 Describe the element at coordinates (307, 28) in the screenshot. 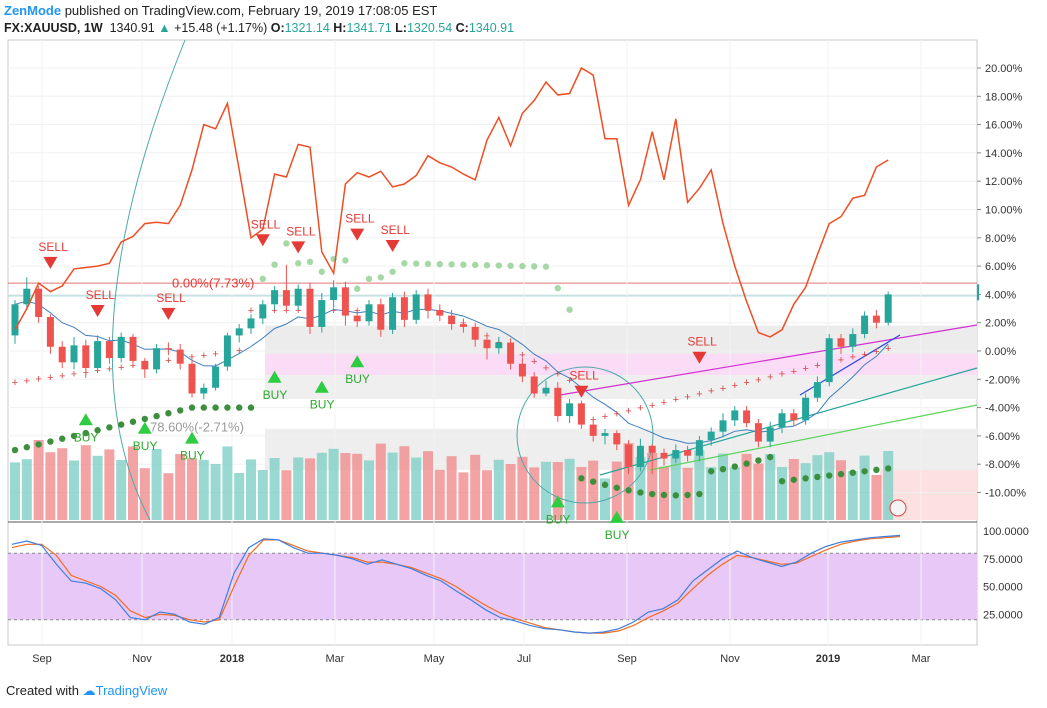

I see `open-value: 1321.14` at that location.